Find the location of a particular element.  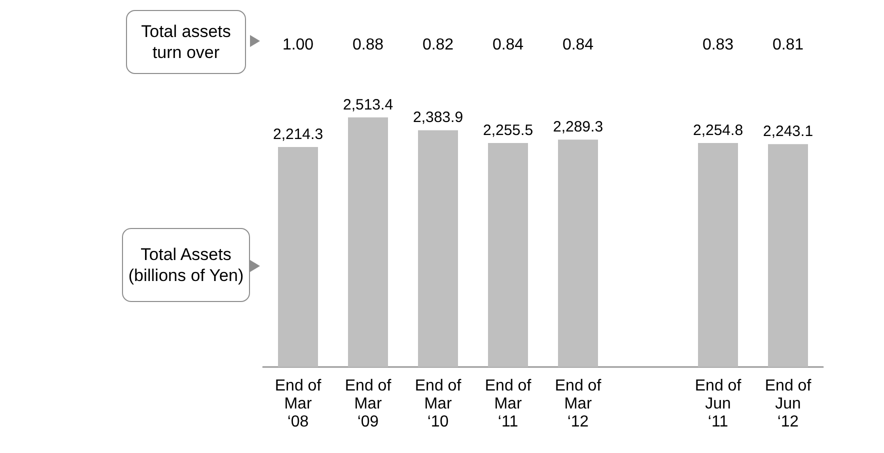

text: Total assets turn over is located at coordinates (186, 42).